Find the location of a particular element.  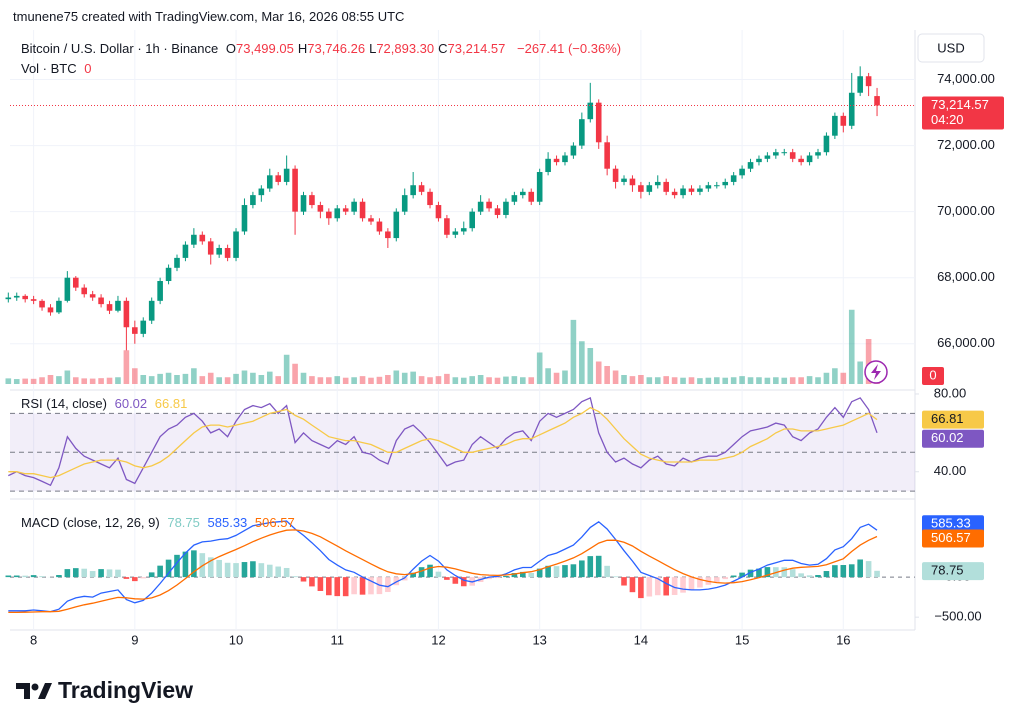

macd-value: 585.33 is located at coordinates (227, 522).